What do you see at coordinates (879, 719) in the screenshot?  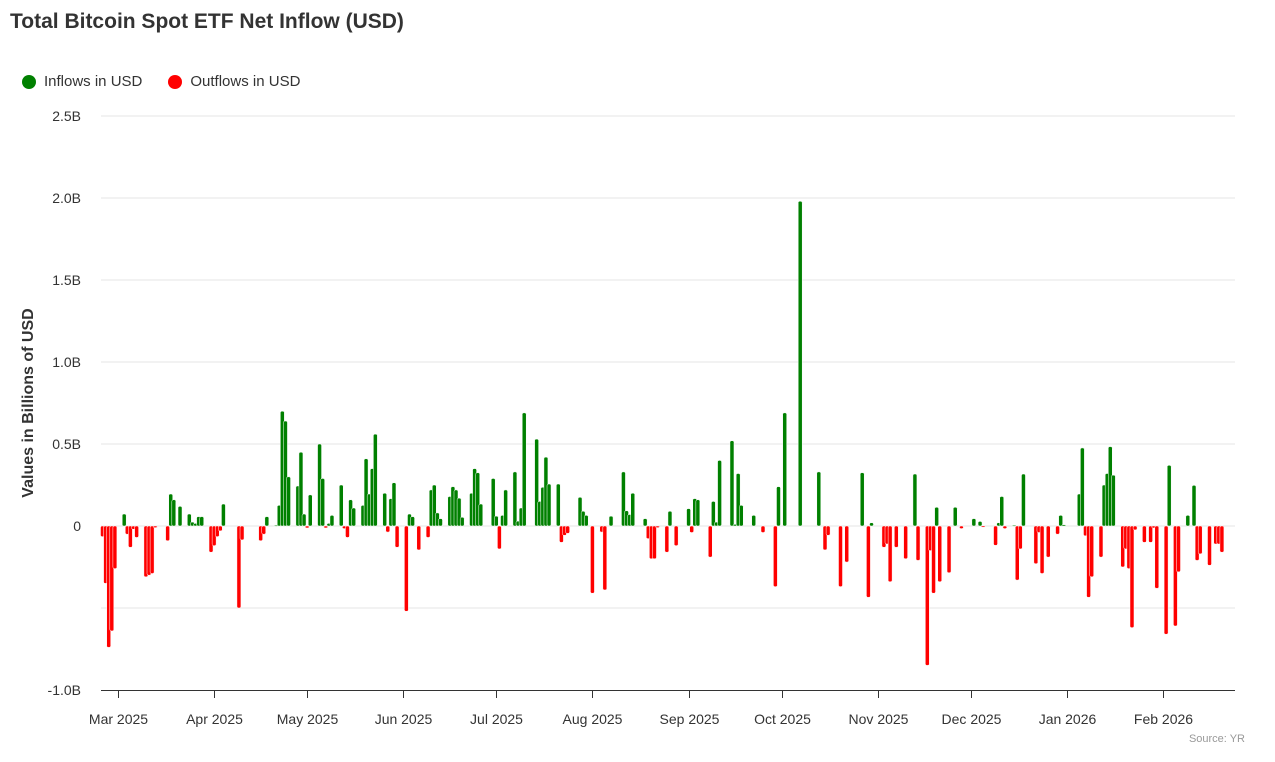 I see `x-tick-label: Nov 2025` at bounding box center [879, 719].